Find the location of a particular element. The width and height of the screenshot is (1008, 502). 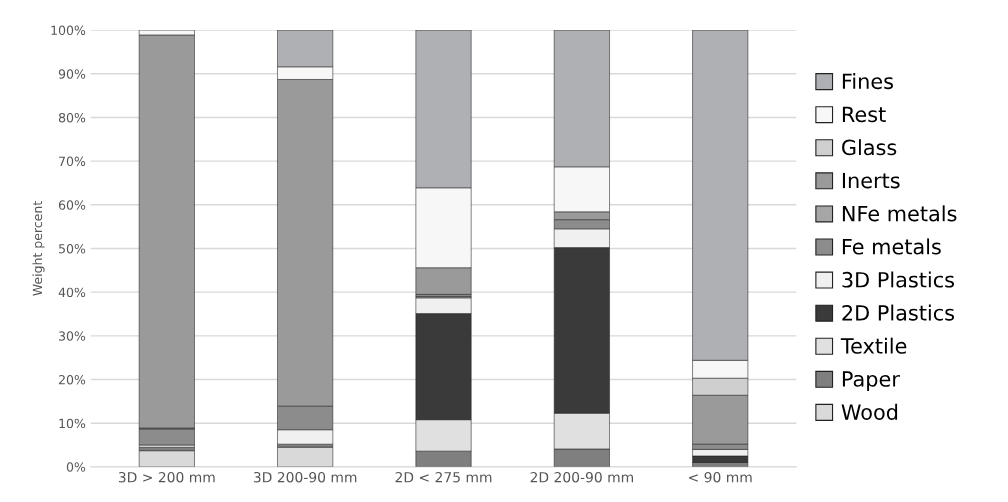

legend-label: Glass is located at coordinates (869, 147).